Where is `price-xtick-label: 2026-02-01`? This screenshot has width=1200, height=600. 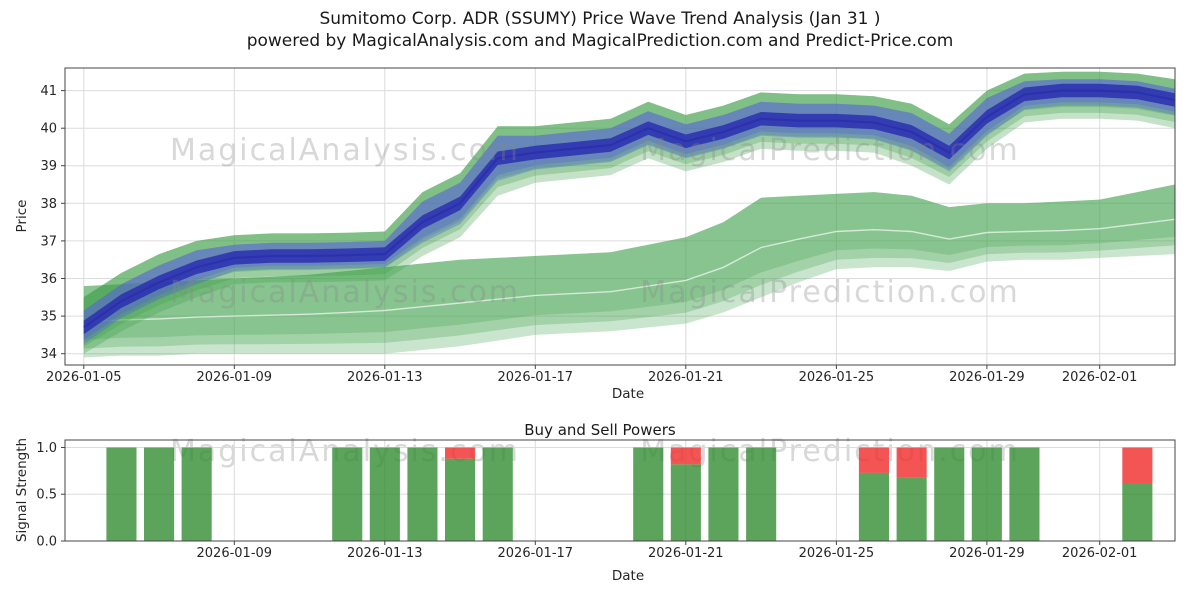 price-xtick-label: 2026-02-01 is located at coordinates (1100, 377).